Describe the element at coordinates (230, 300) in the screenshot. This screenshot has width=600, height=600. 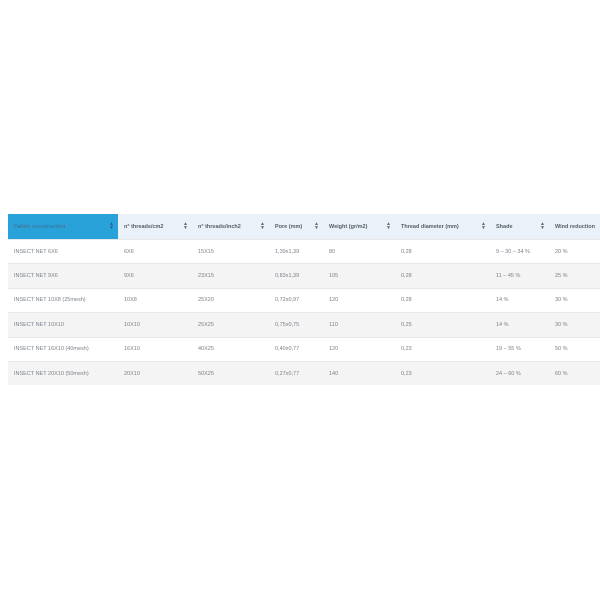
I see `table-cell: 25X20` at that location.